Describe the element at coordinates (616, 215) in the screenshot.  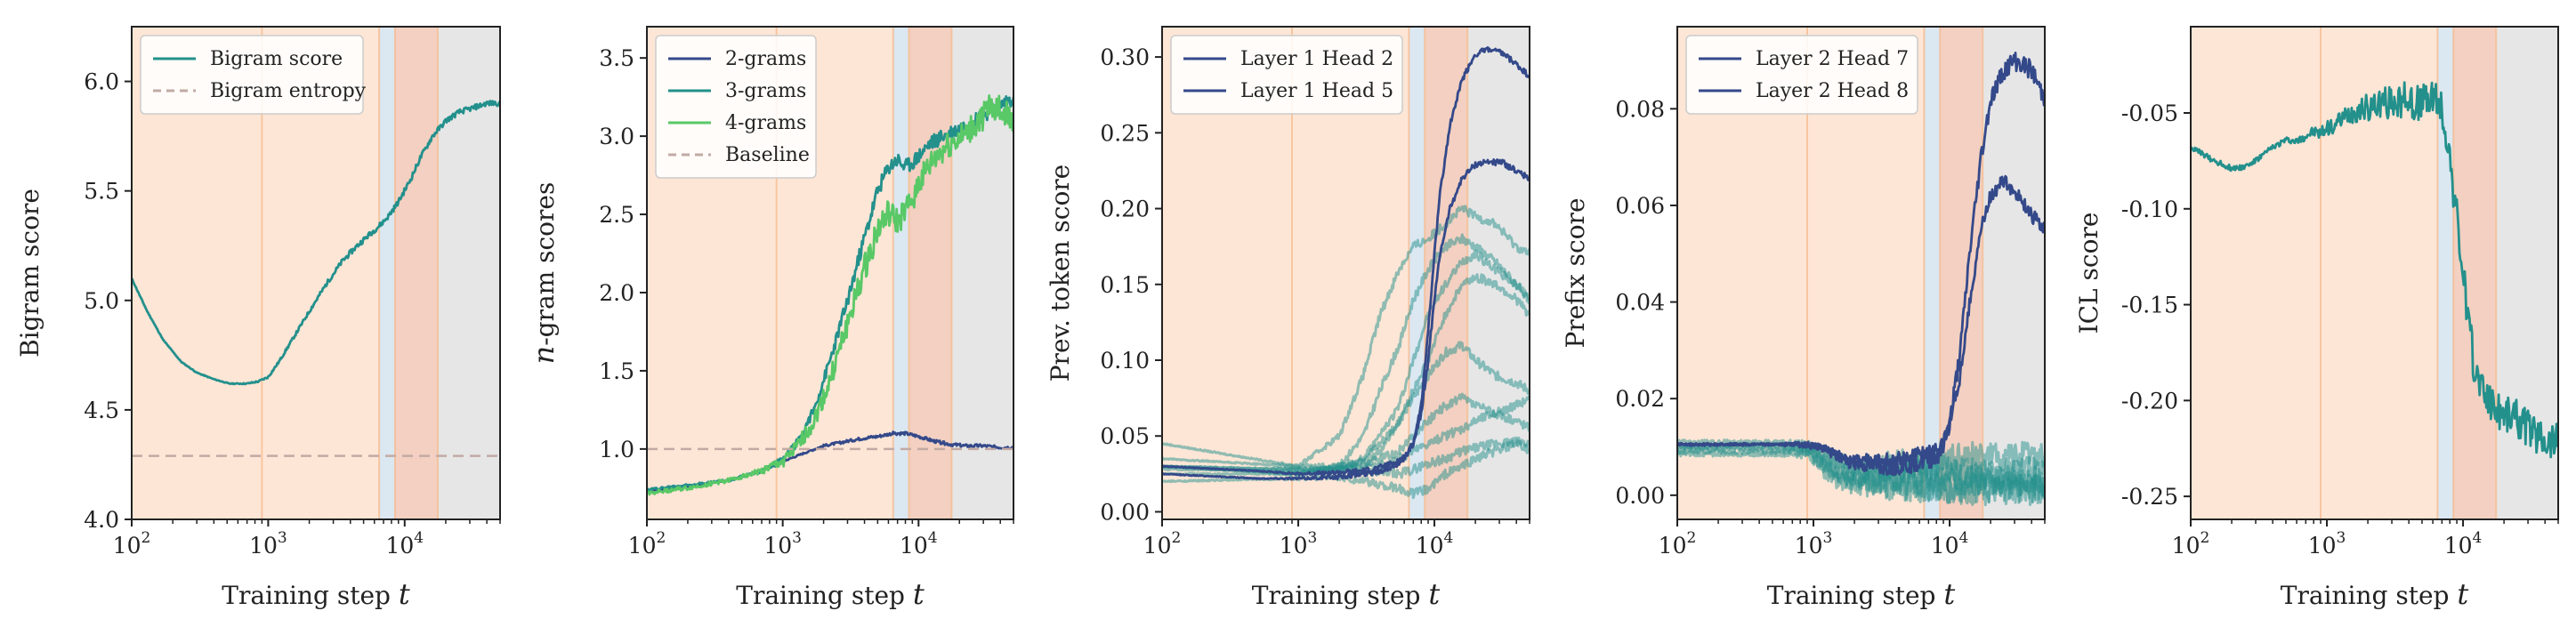
I see `y-tick-label: 2.5` at that location.